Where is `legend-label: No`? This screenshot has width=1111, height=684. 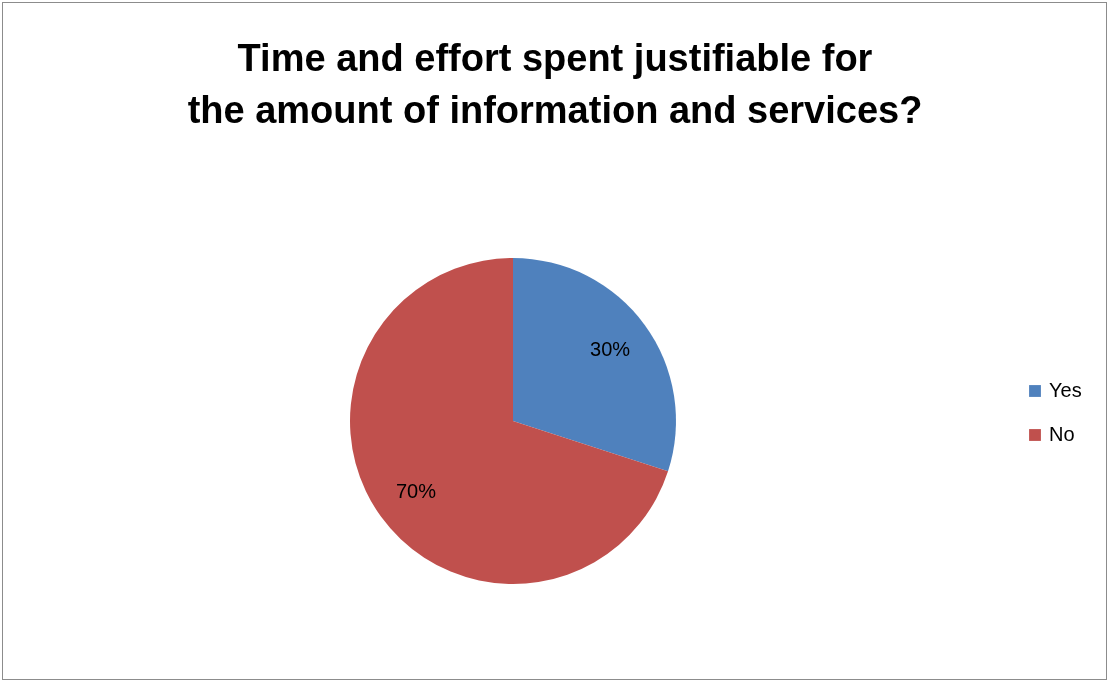 legend-label: No is located at coordinates (1062, 434).